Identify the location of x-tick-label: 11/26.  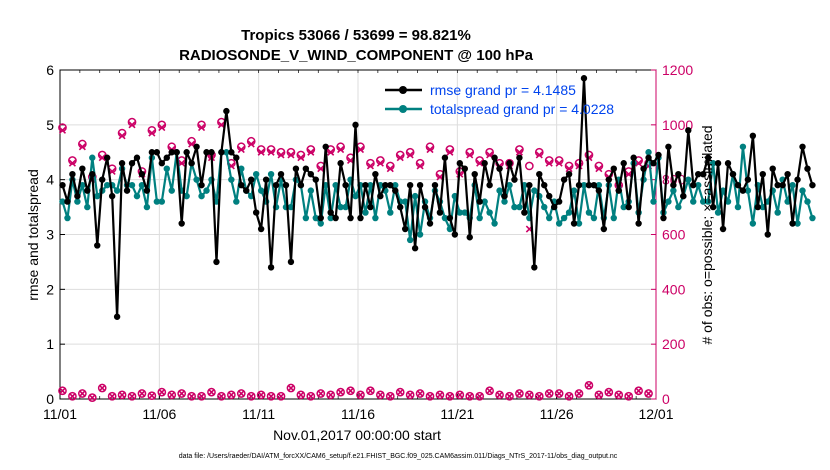
(557, 414).